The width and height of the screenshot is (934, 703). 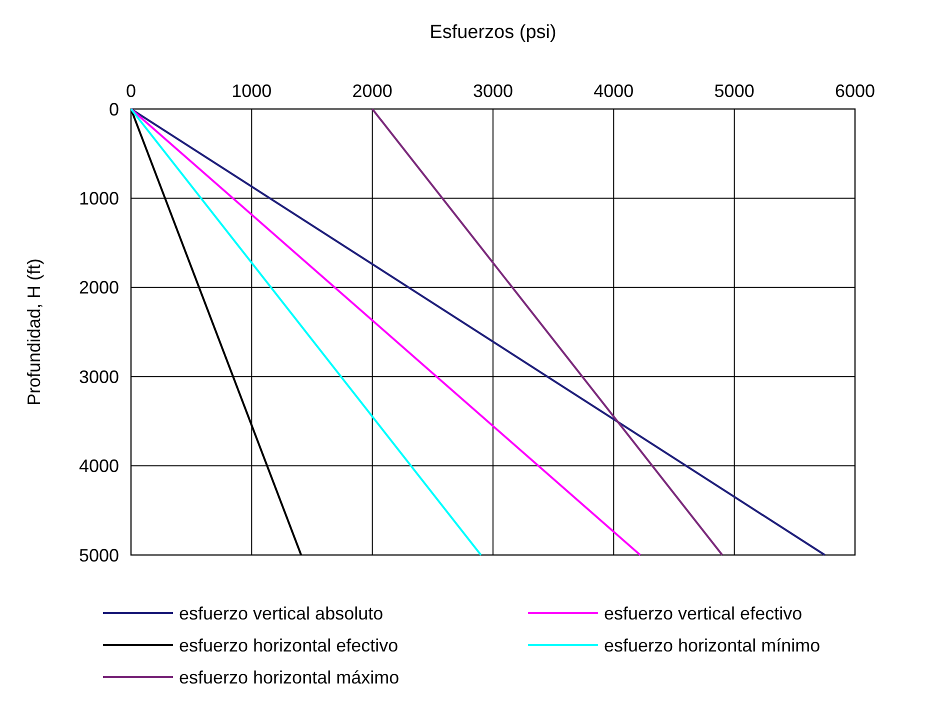 I want to click on x-tick-label: 6000, so click(x=855, y=91).